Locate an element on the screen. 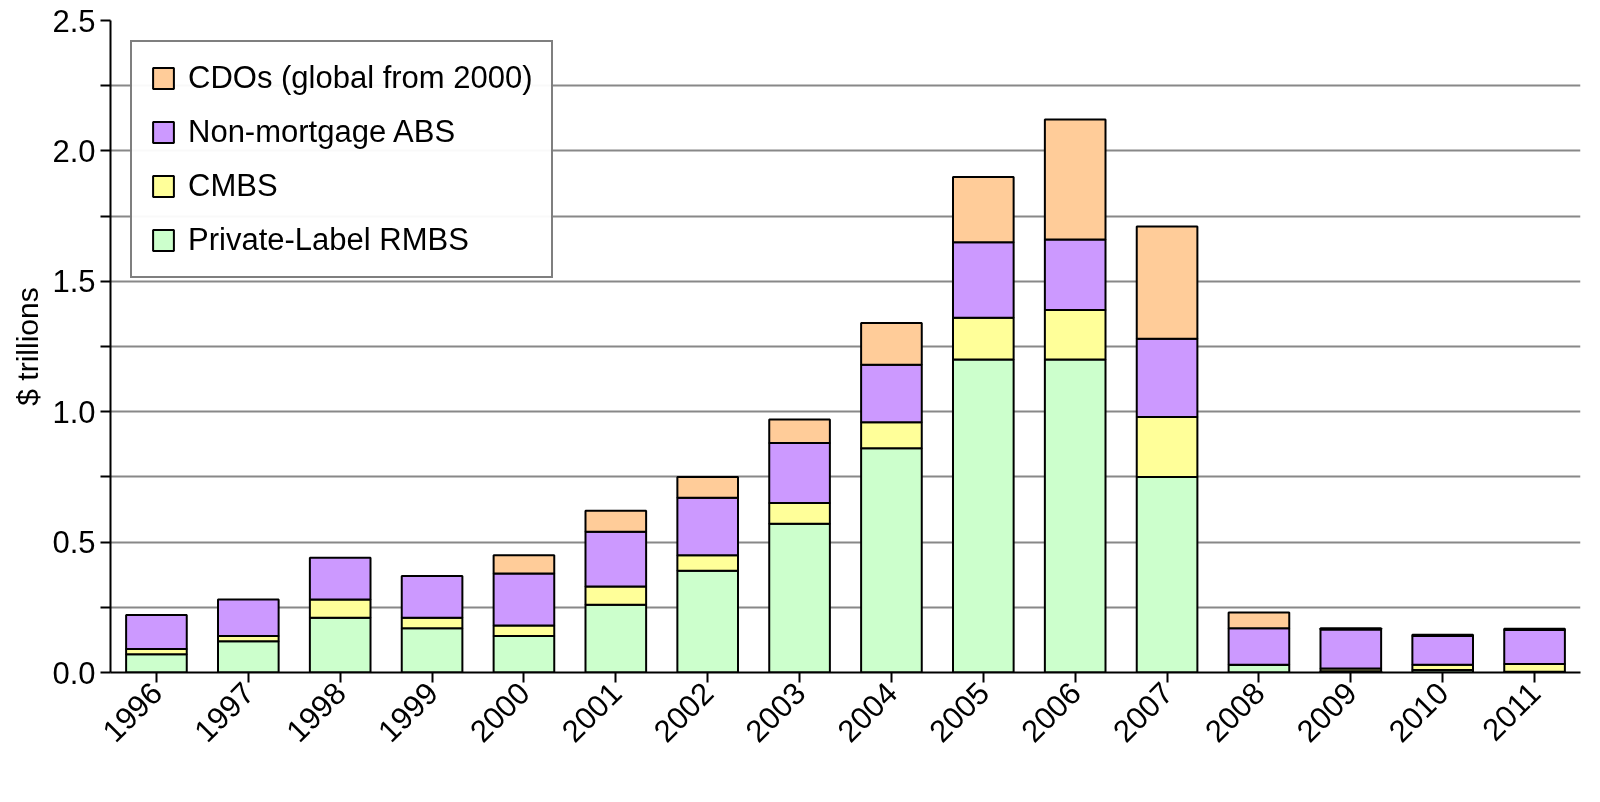 This screenshot has width=1600, height=802. y-axis-title: $ trillions is located at coordinates (28, 346).